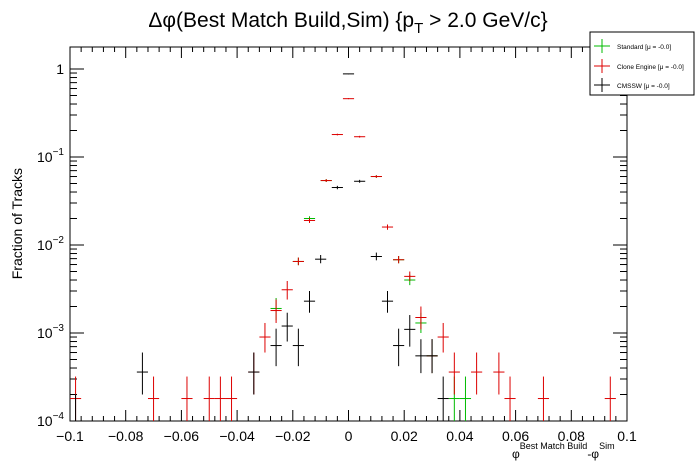 Image resolution: width=696 pixels, height=472 pixels. Describe the element at coordinates (650, 67) in the screenshot. I see `legend-label-clone-engine: Clone Engine [μ = -0.0]` at that location.